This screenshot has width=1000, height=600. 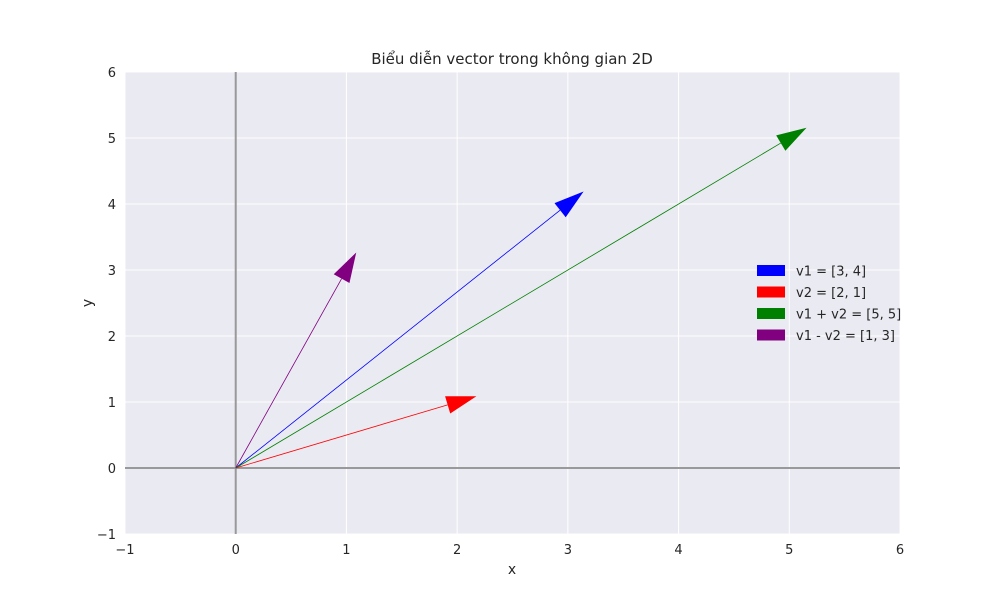 I want to click on y-tick-labels: −1 0 1 2 3 4 5 6, so click(x=106, y=304).